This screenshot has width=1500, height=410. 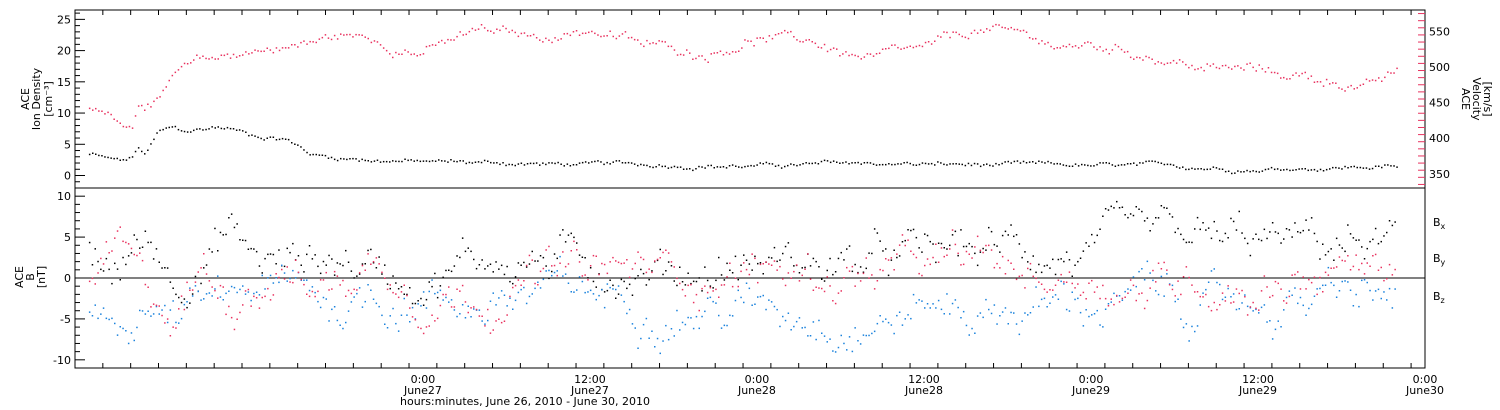 What do you see at coordinates (36, 98) in the screenshot?
I see `density-axis-title-line-2: Ion Density` at bounding box center [36, 98].